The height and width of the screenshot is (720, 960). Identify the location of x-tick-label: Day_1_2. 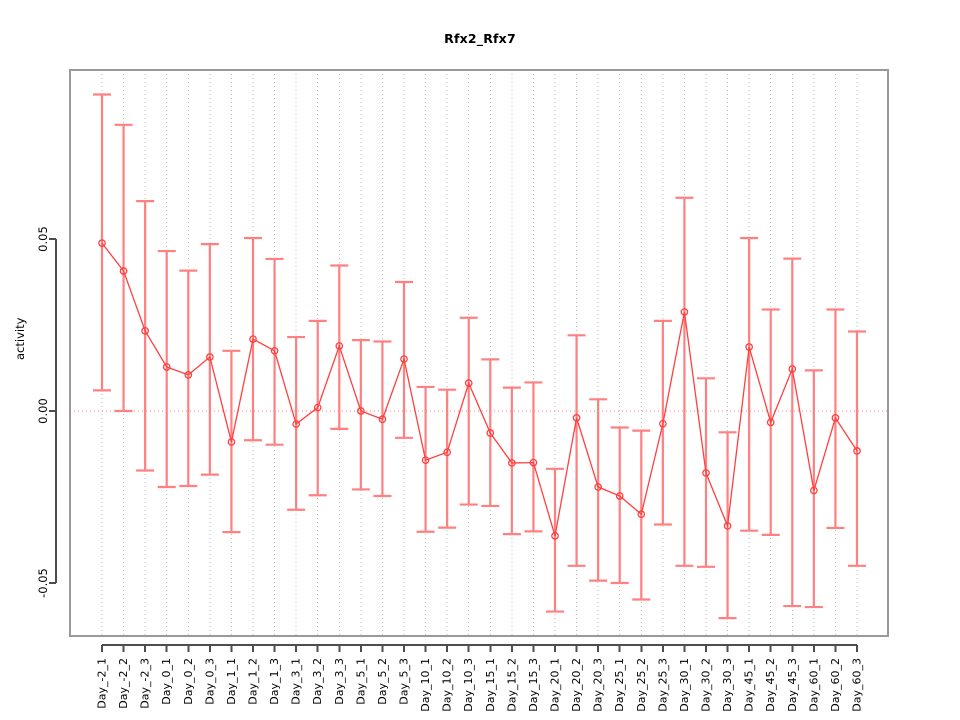
(253, 681).